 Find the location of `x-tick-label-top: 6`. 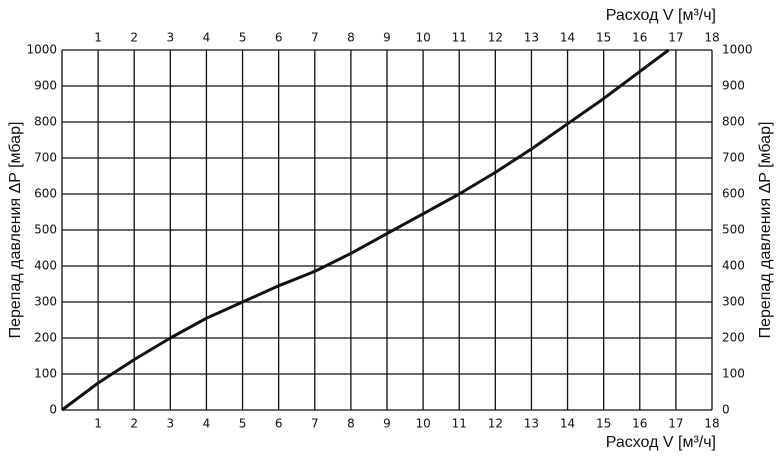

x-tick-label-top: 6 is located at coordinates (279, 38).